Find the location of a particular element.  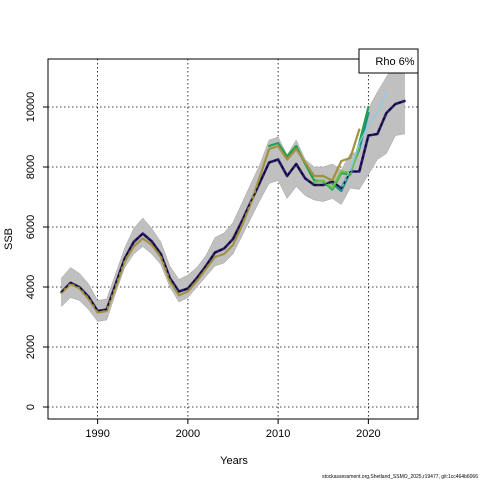

legend: Rho 6% is located at coordinates (388, 61).